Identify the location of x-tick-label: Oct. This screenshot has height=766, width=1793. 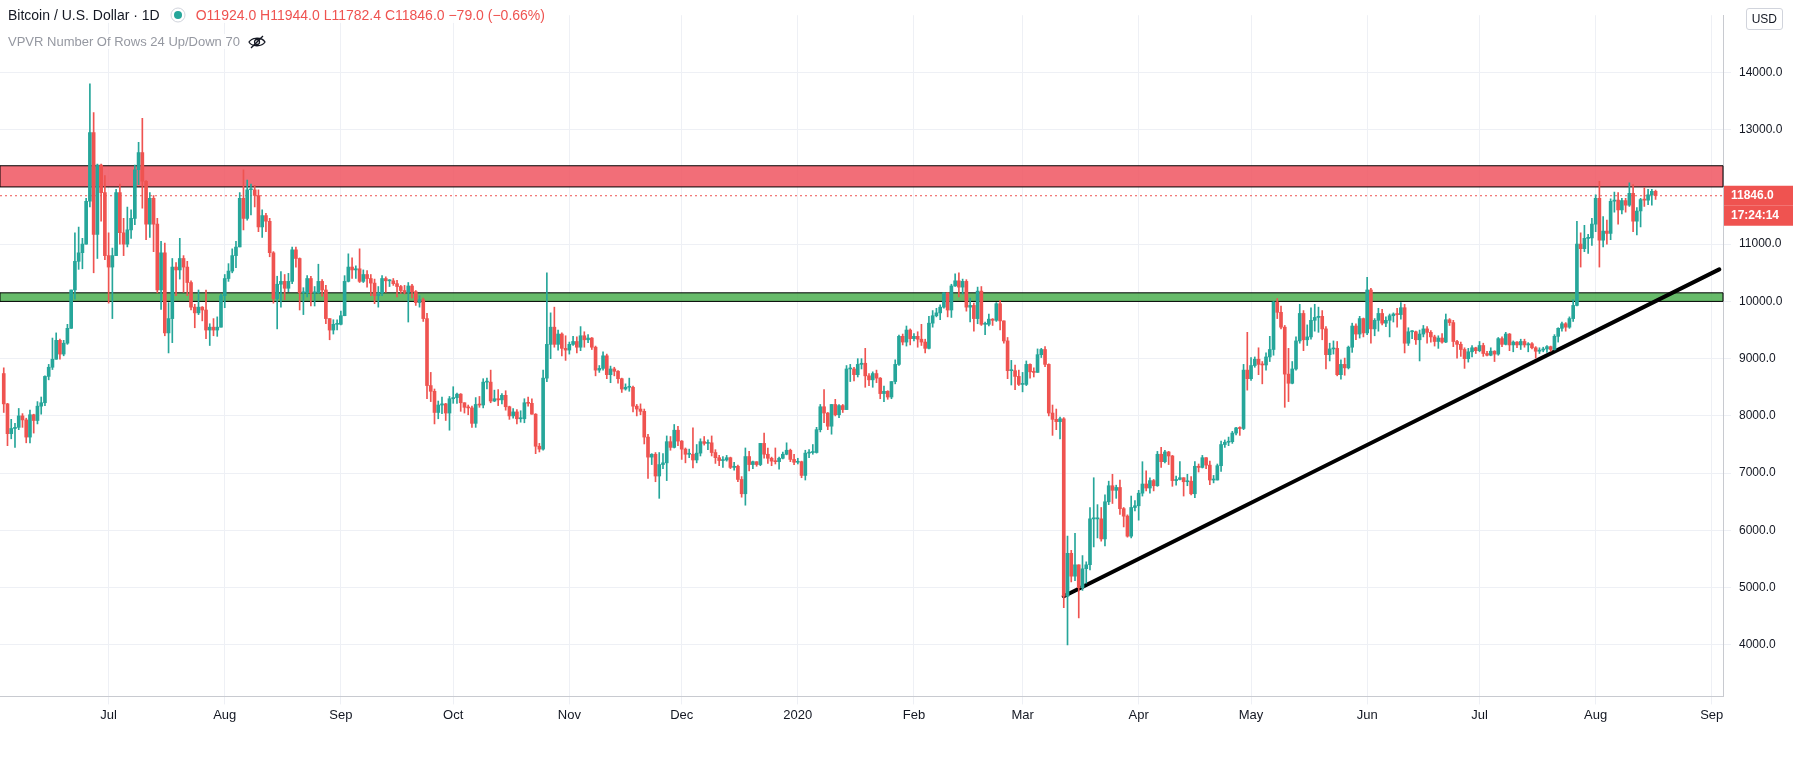
(453, 714).